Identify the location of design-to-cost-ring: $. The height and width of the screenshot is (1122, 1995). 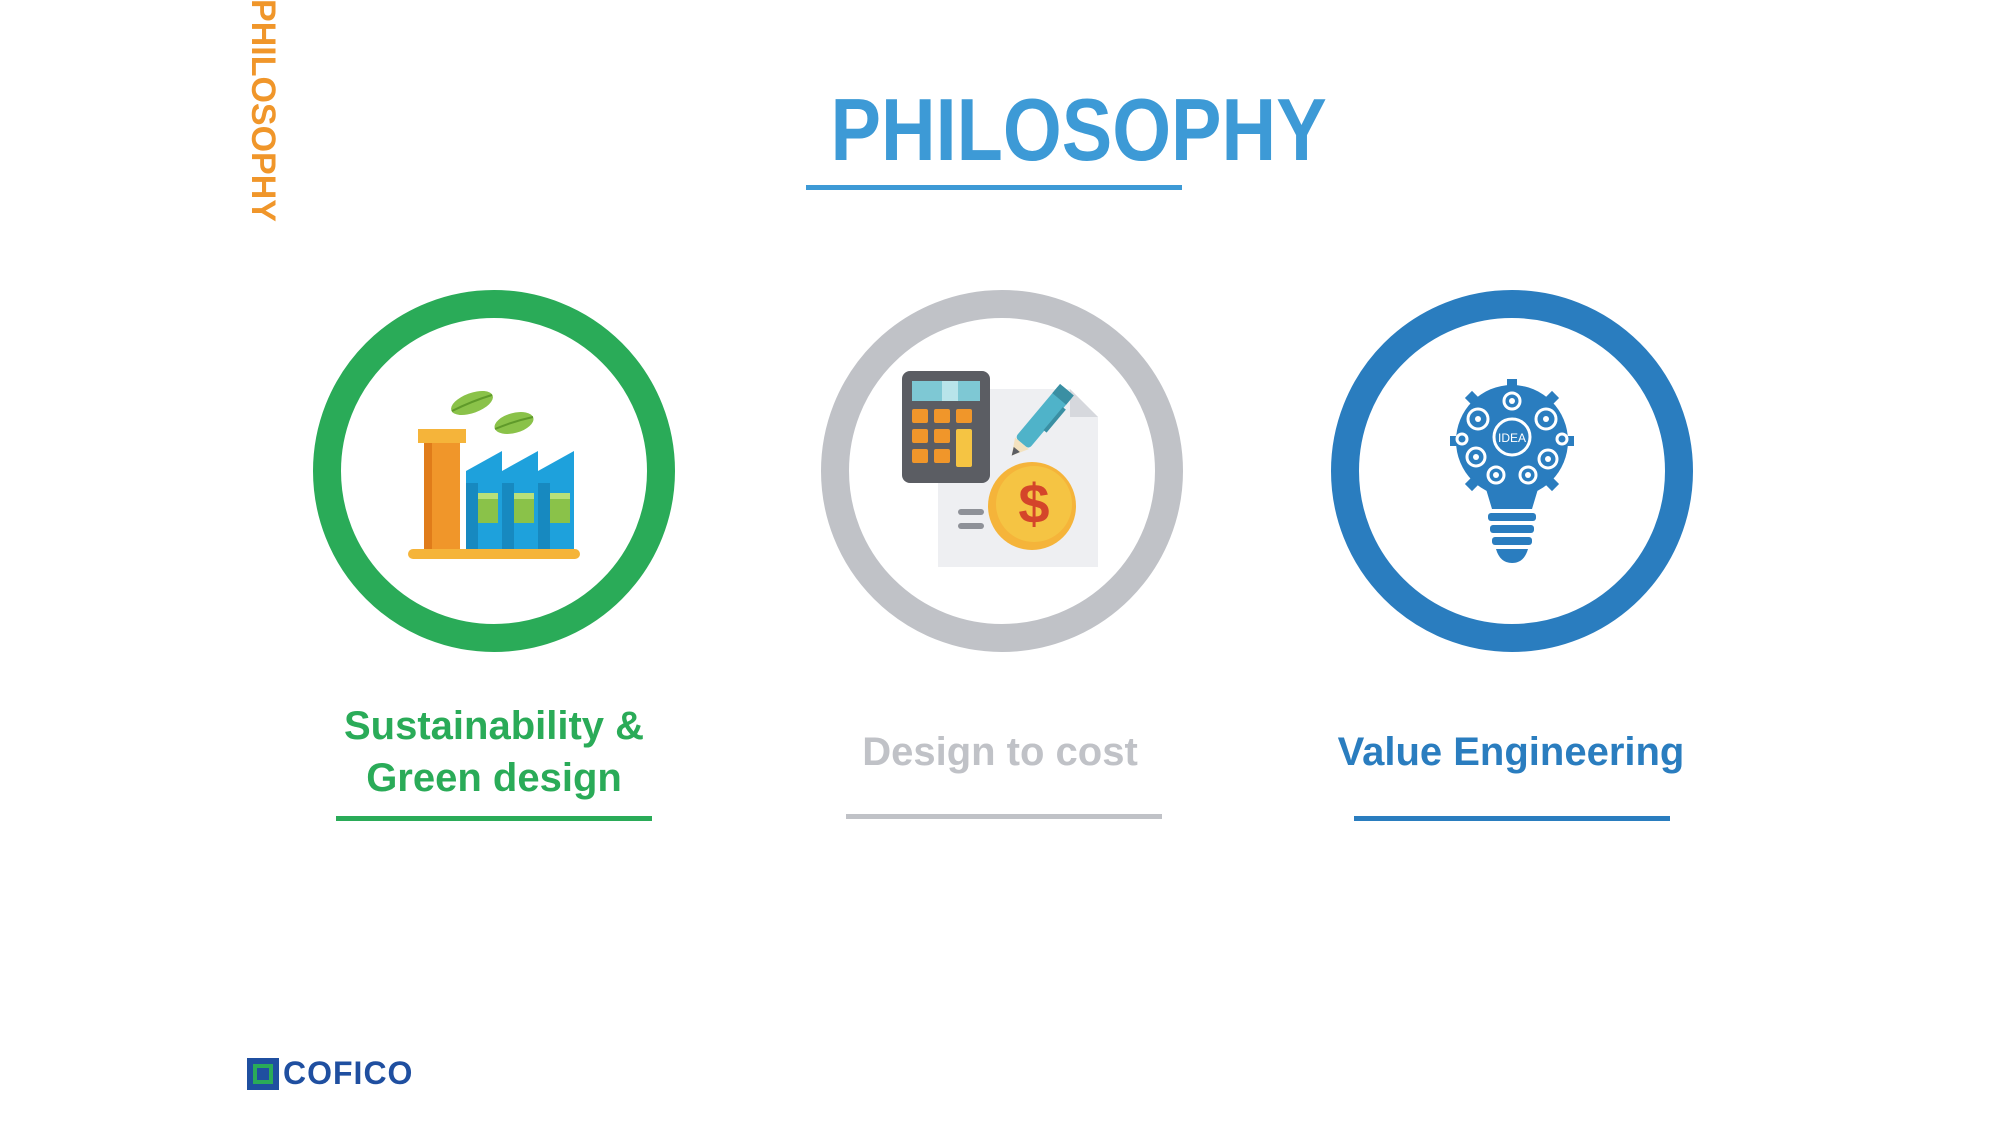
(1002, 471).